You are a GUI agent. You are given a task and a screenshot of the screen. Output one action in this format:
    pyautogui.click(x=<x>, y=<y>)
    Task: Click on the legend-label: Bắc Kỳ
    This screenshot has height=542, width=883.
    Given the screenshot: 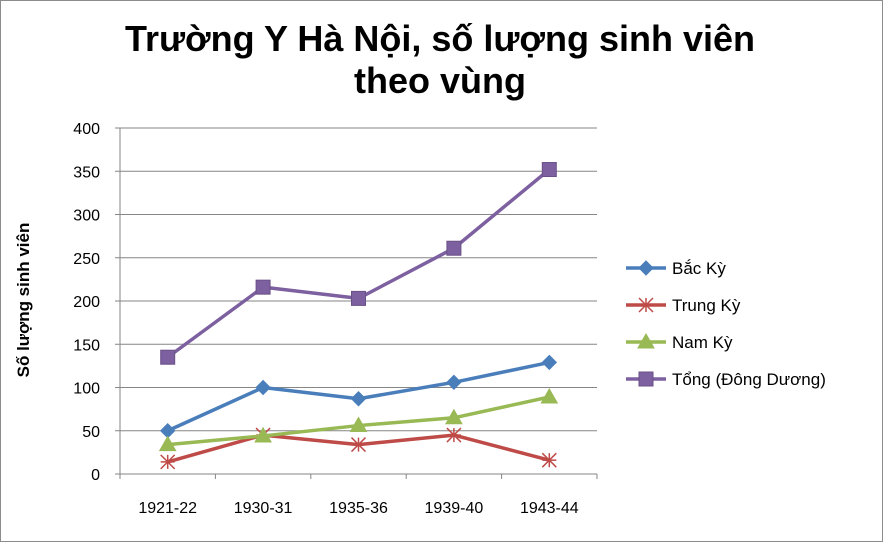 What is the action you would take?
    pyautogui.click(x=699, y=268)
    